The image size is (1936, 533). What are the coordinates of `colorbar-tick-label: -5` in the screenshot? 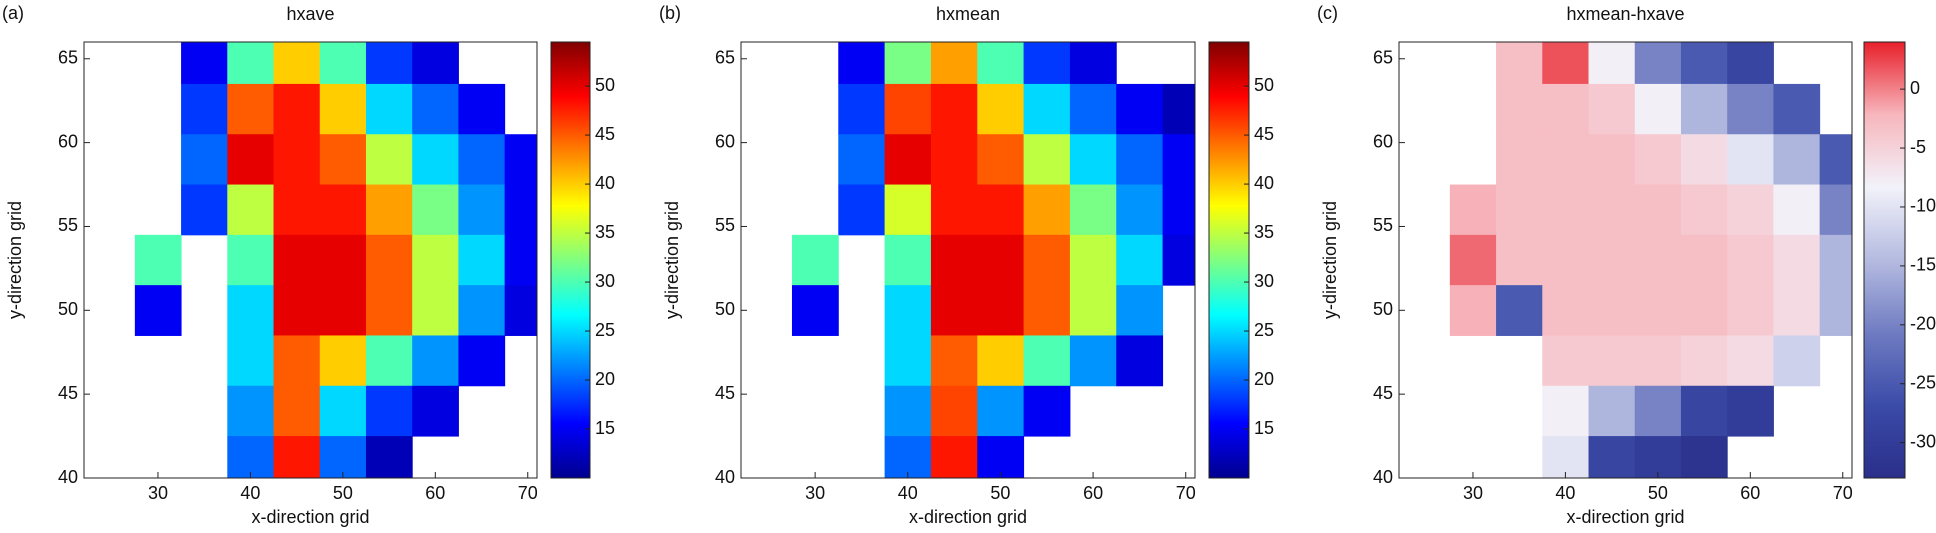 It's located at (1918, 147).